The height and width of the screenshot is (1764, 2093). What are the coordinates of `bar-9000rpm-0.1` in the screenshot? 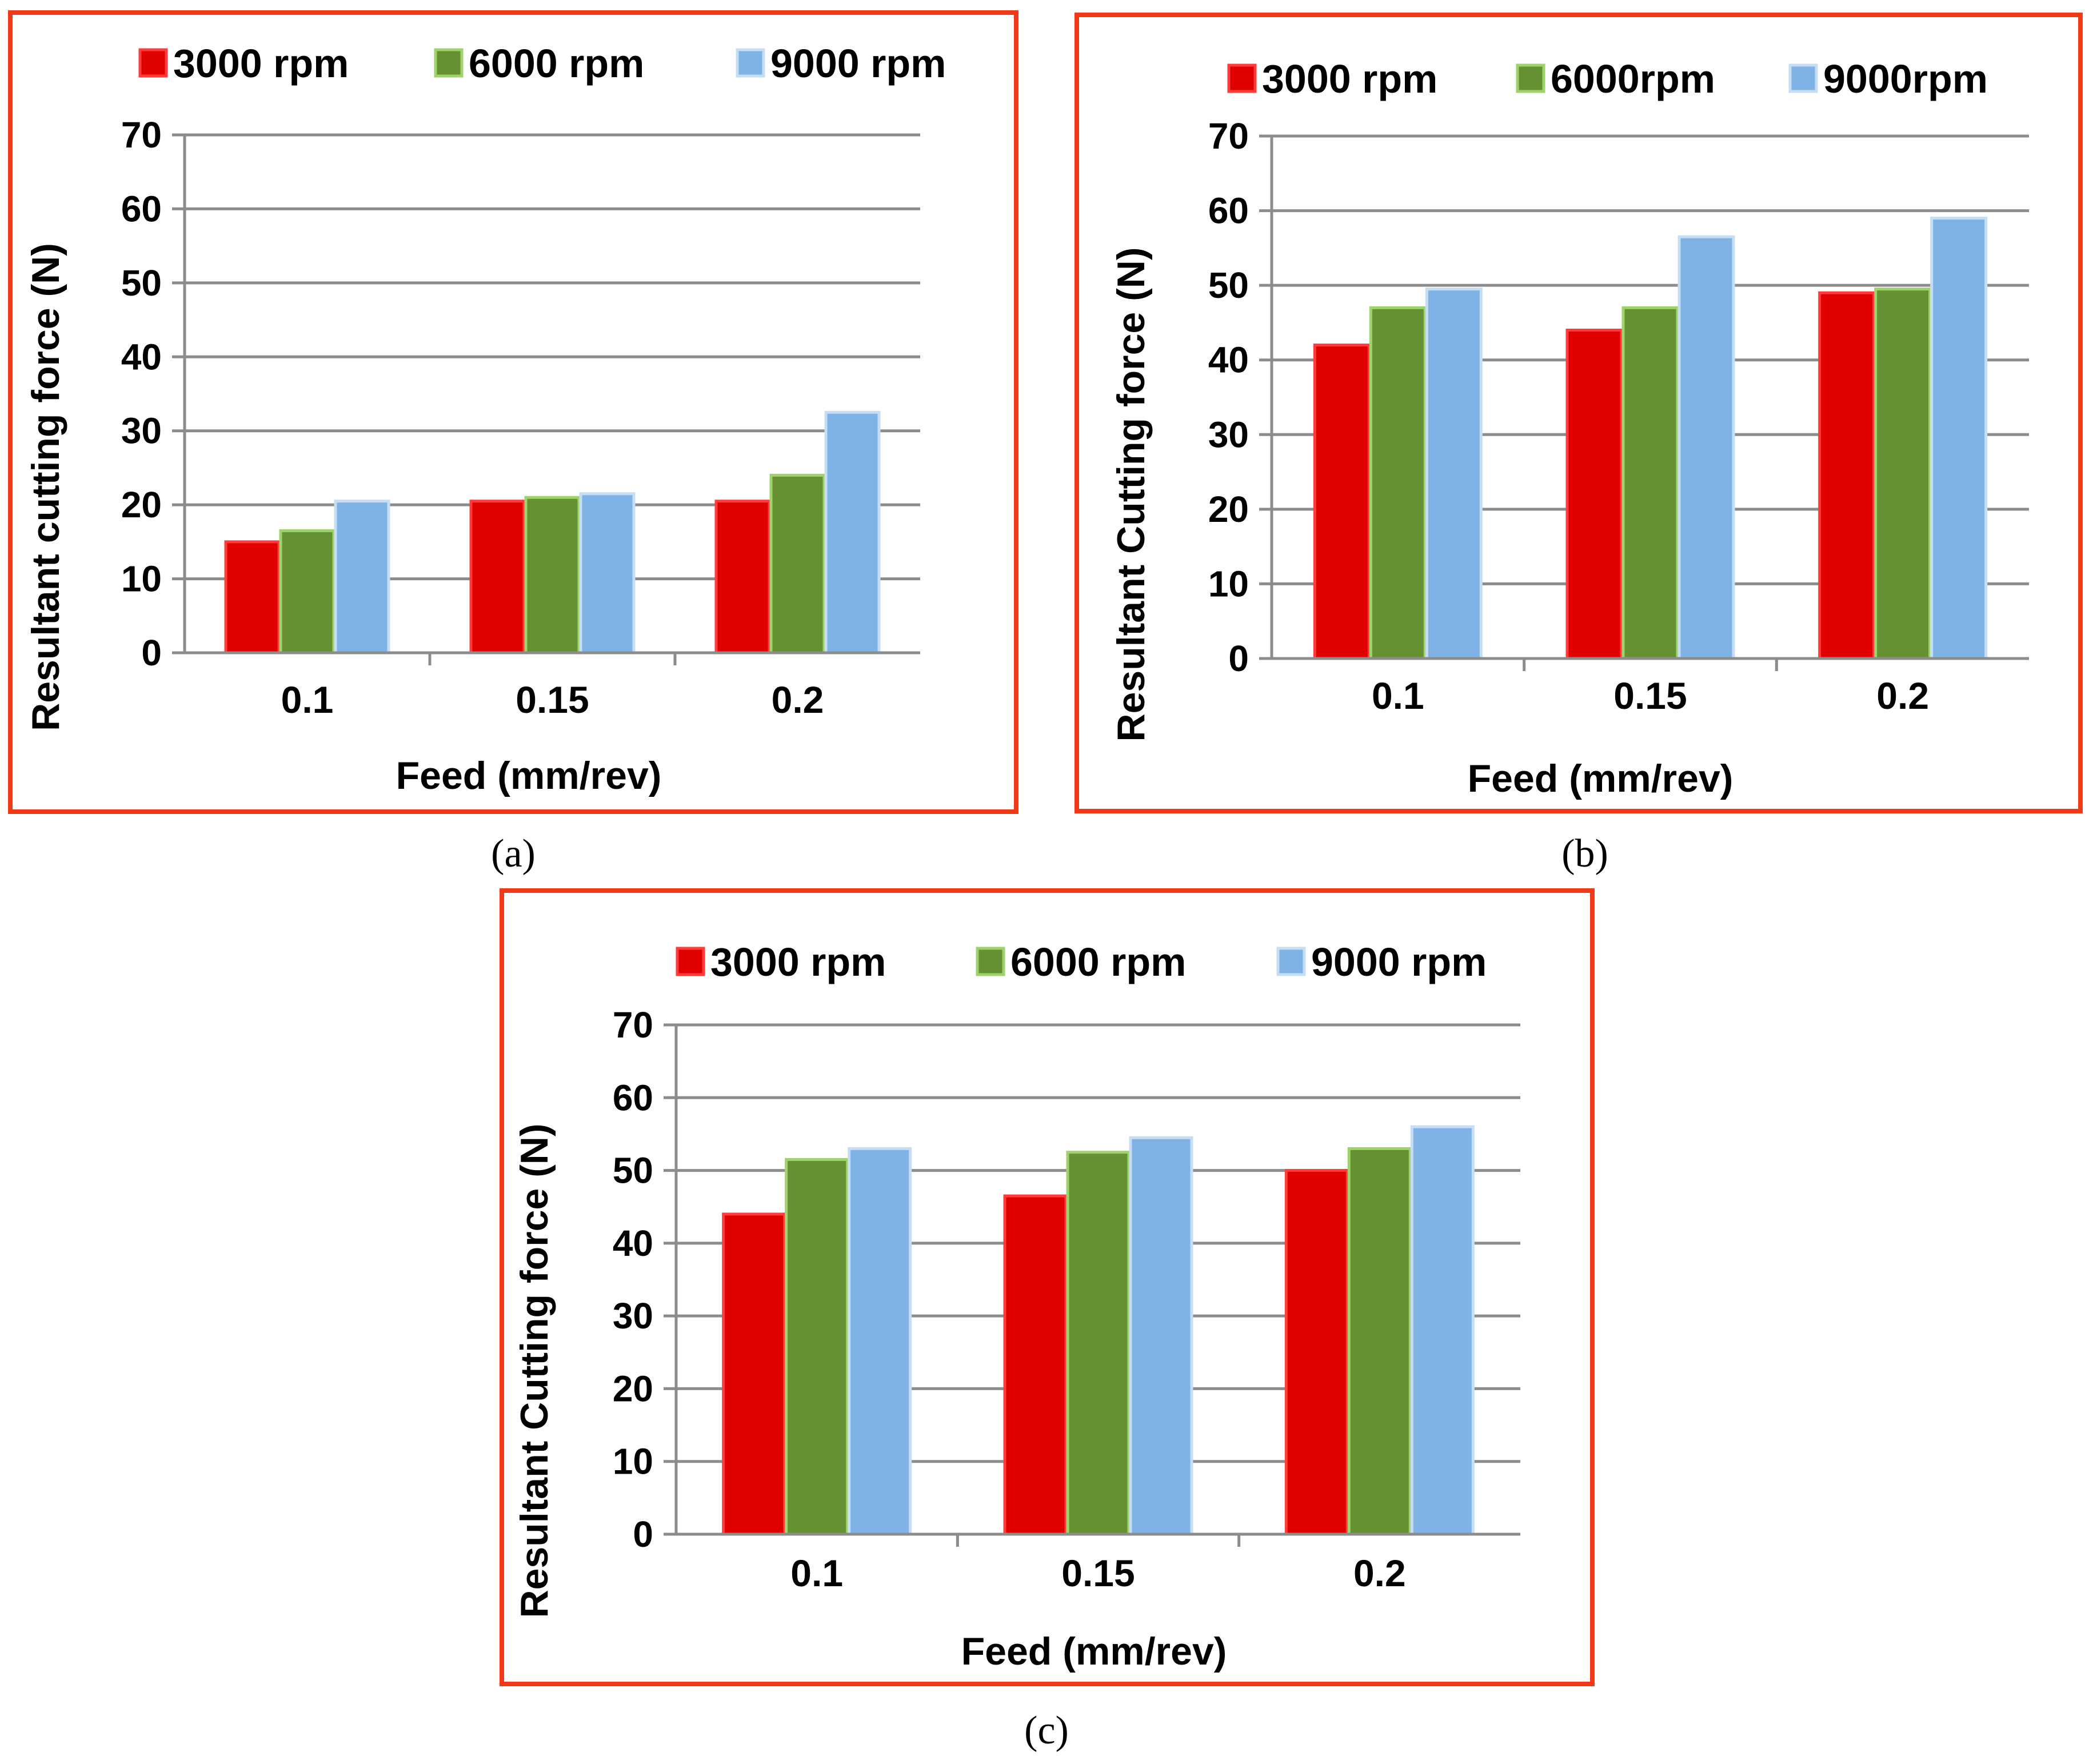 It's located at (1454, 474).